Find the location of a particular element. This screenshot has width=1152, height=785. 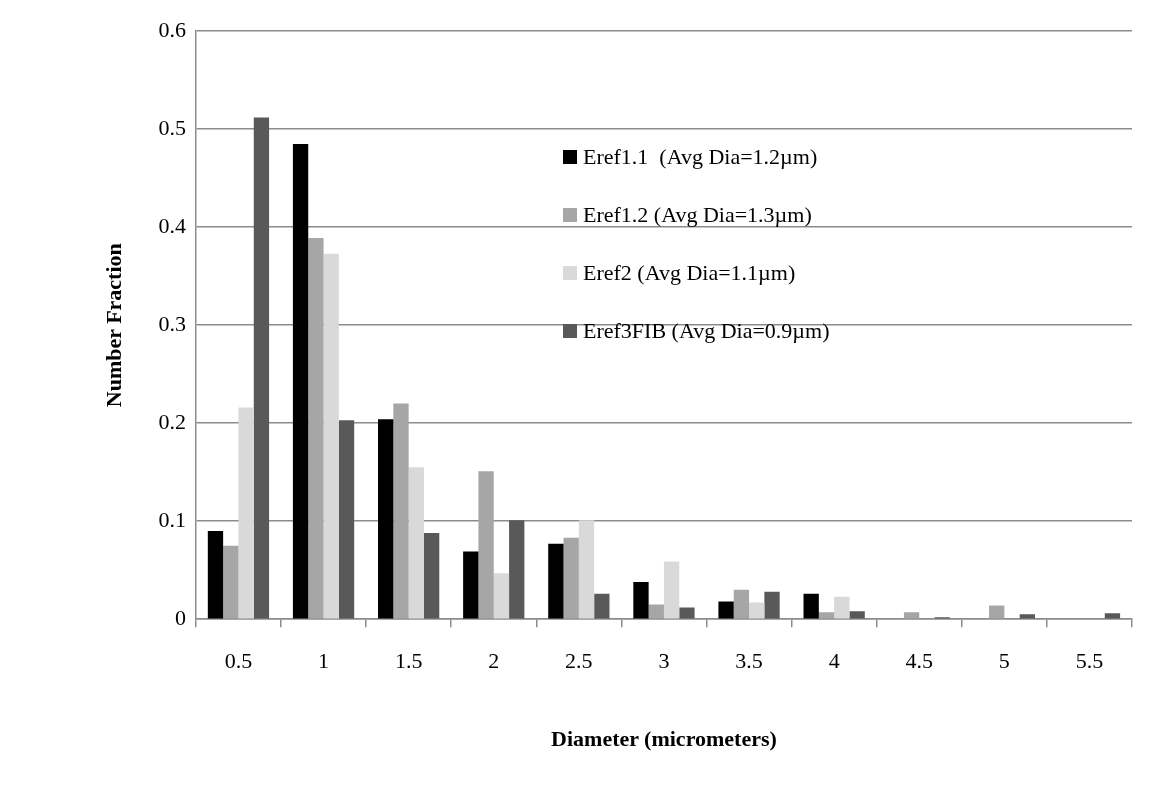

y-tick-label: 0.2 is located at coordinates (172, 421).